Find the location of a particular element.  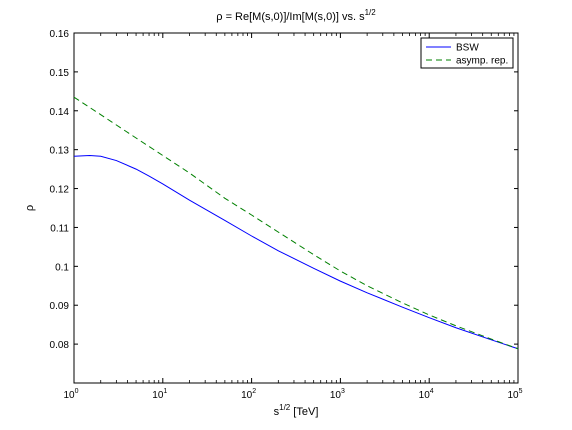

chart-title: ρ = Re[M(s,0)]/Im[M(s,0)] vs. s1/2 is located at coordinates (296, 15).